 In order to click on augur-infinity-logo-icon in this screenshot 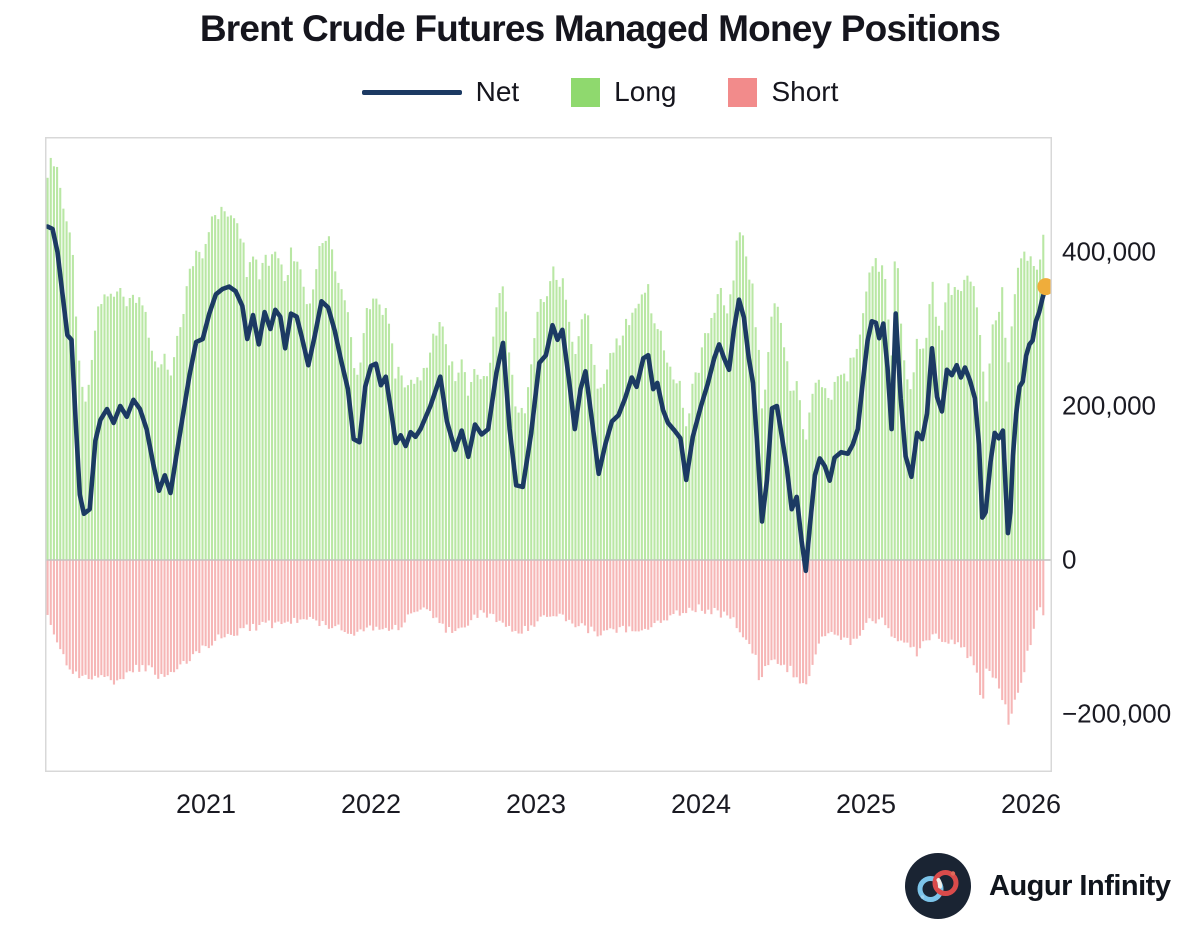, I will do `click(938, 886)`.